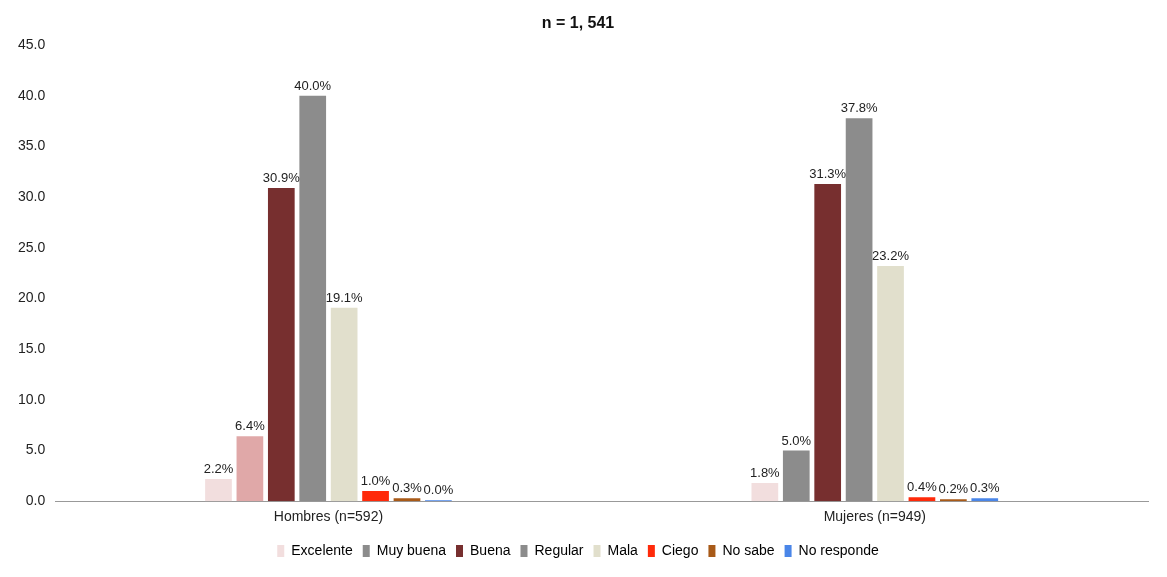 The width and height of the screenshot is (1167, 577). What do you see at coordinates (344, 297) in the screenshot?
I see `data-label: 19.1%` at bounding box center [344, 297].